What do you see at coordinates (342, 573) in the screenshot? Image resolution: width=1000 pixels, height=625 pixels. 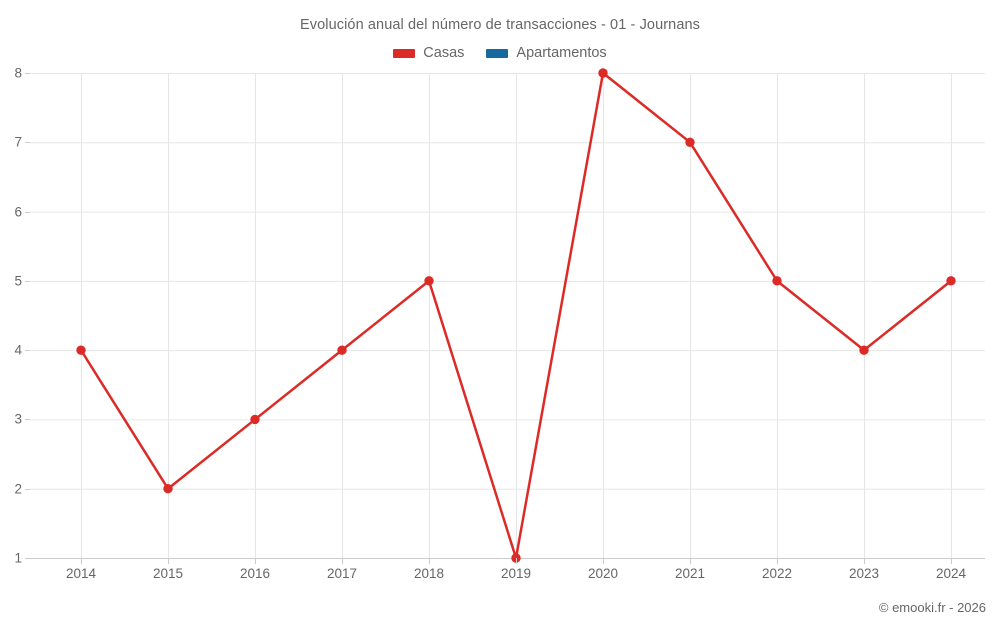 I see `x-axis-tick-label: 2017` at bounding box center [342, 573].